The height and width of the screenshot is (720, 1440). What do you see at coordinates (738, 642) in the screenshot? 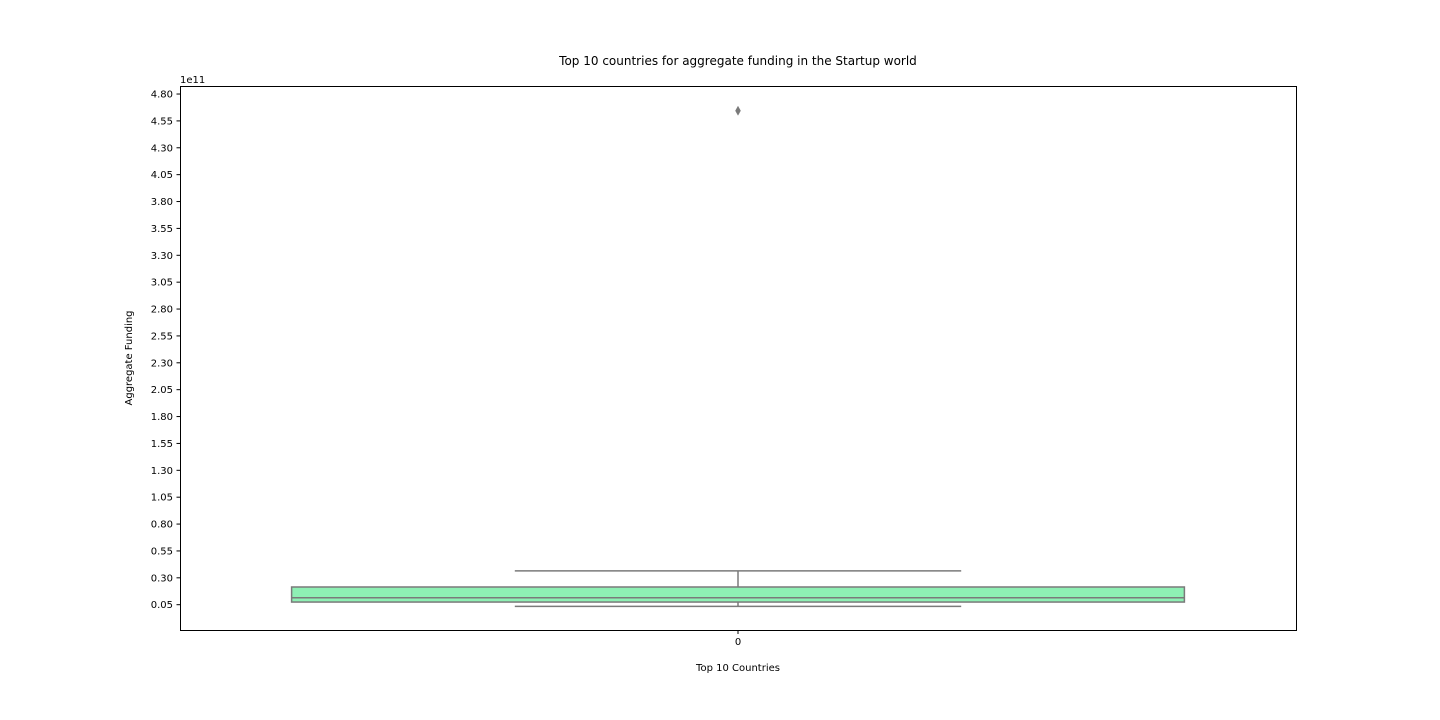
I see `x-tick-label: 0` at bounding box center [738, 642].